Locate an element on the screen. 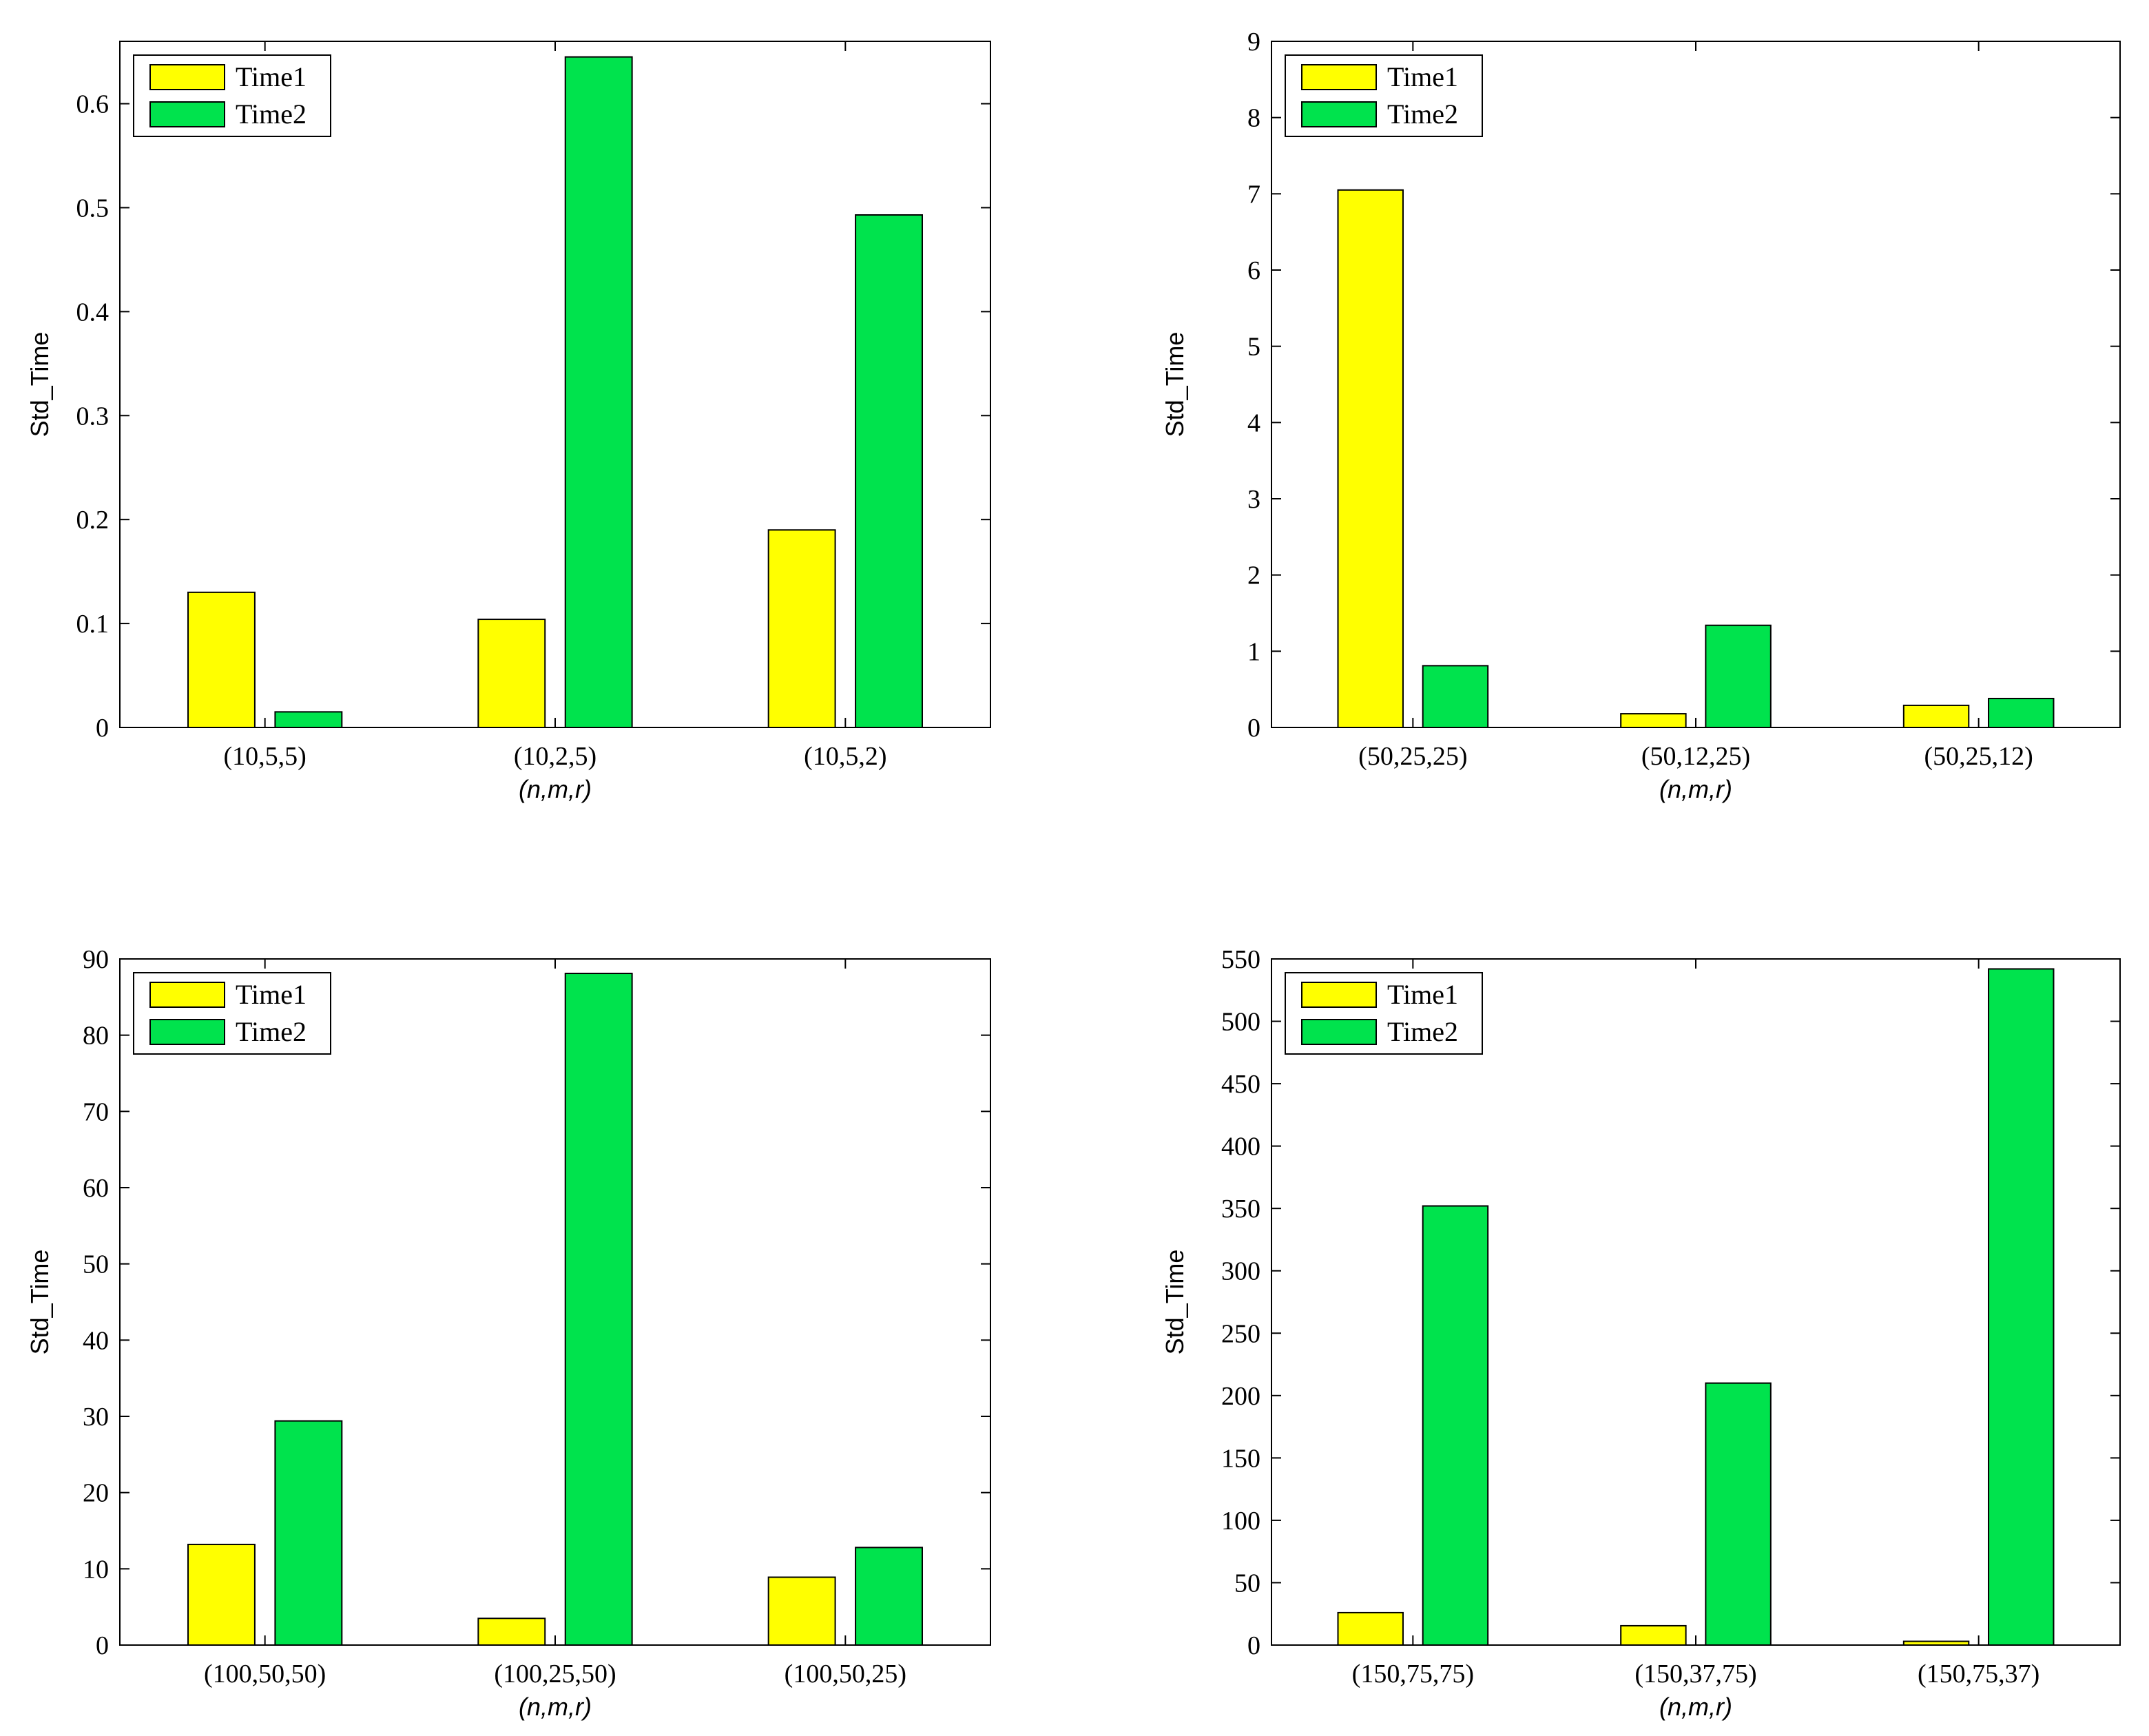 This screenshot has height=1736, width=2149. chart-3-xlabel: (n,m,r) is located at coordinates (555, 1707).